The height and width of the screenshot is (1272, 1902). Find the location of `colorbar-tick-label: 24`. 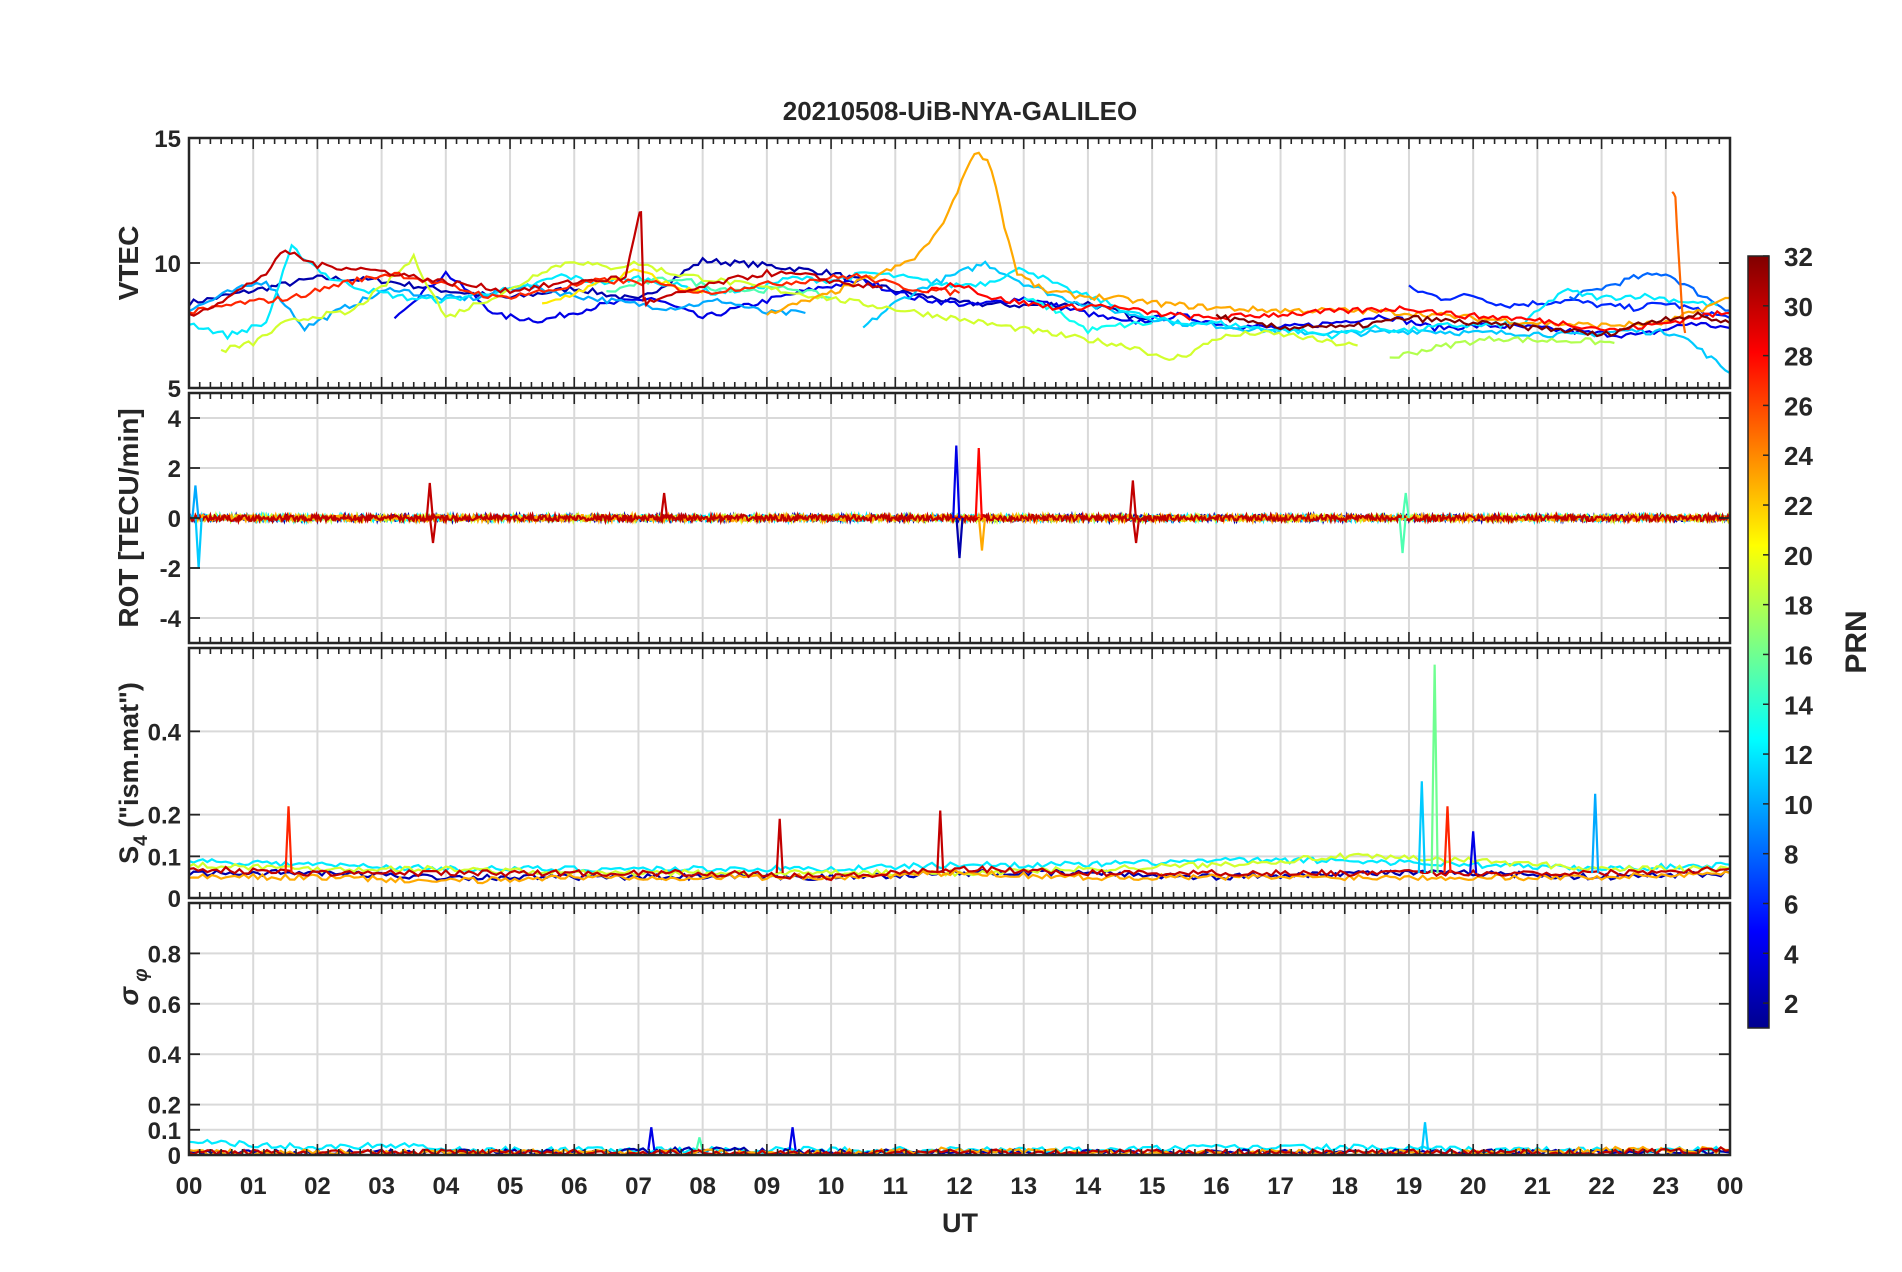

colorbar-tick-label: 24 is located at coordinates (1798, 456).